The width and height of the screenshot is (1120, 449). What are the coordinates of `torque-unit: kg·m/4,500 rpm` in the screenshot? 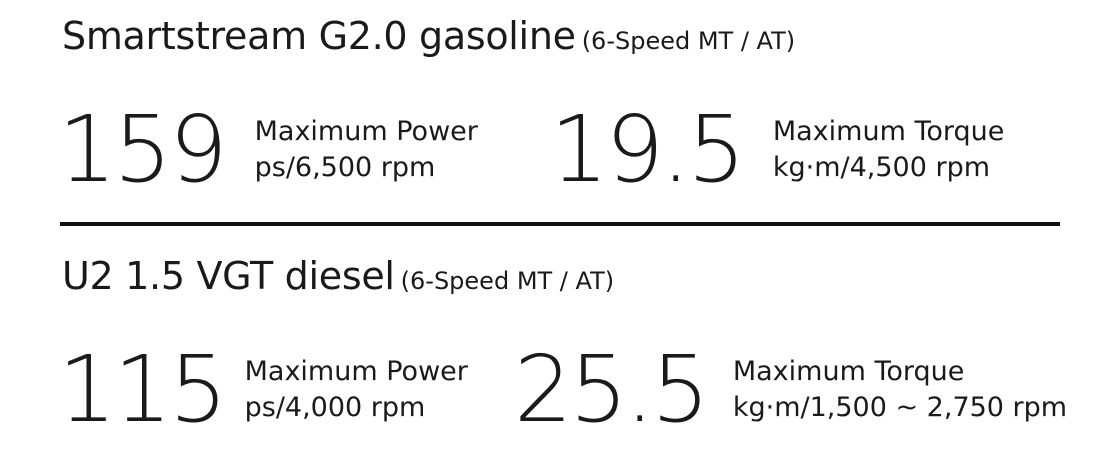 It's located at (881, 167).